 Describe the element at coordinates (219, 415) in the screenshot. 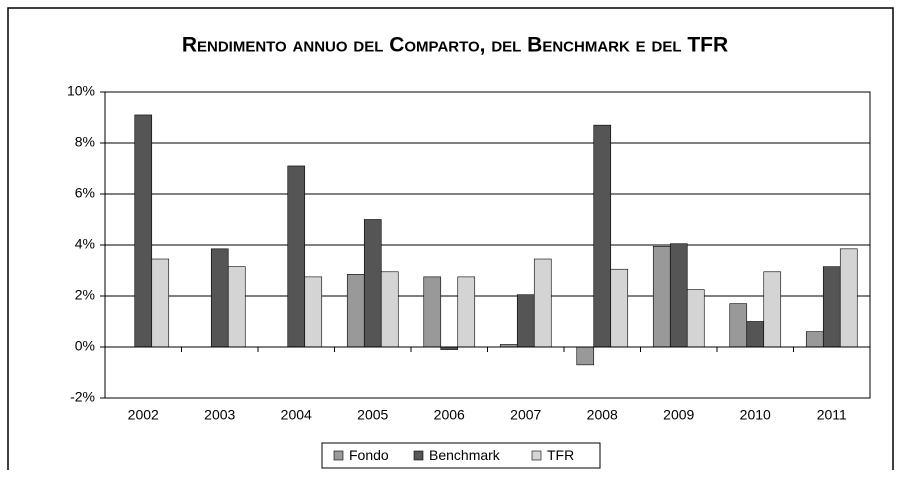

I see `x-tick-label: 2003` at that location.